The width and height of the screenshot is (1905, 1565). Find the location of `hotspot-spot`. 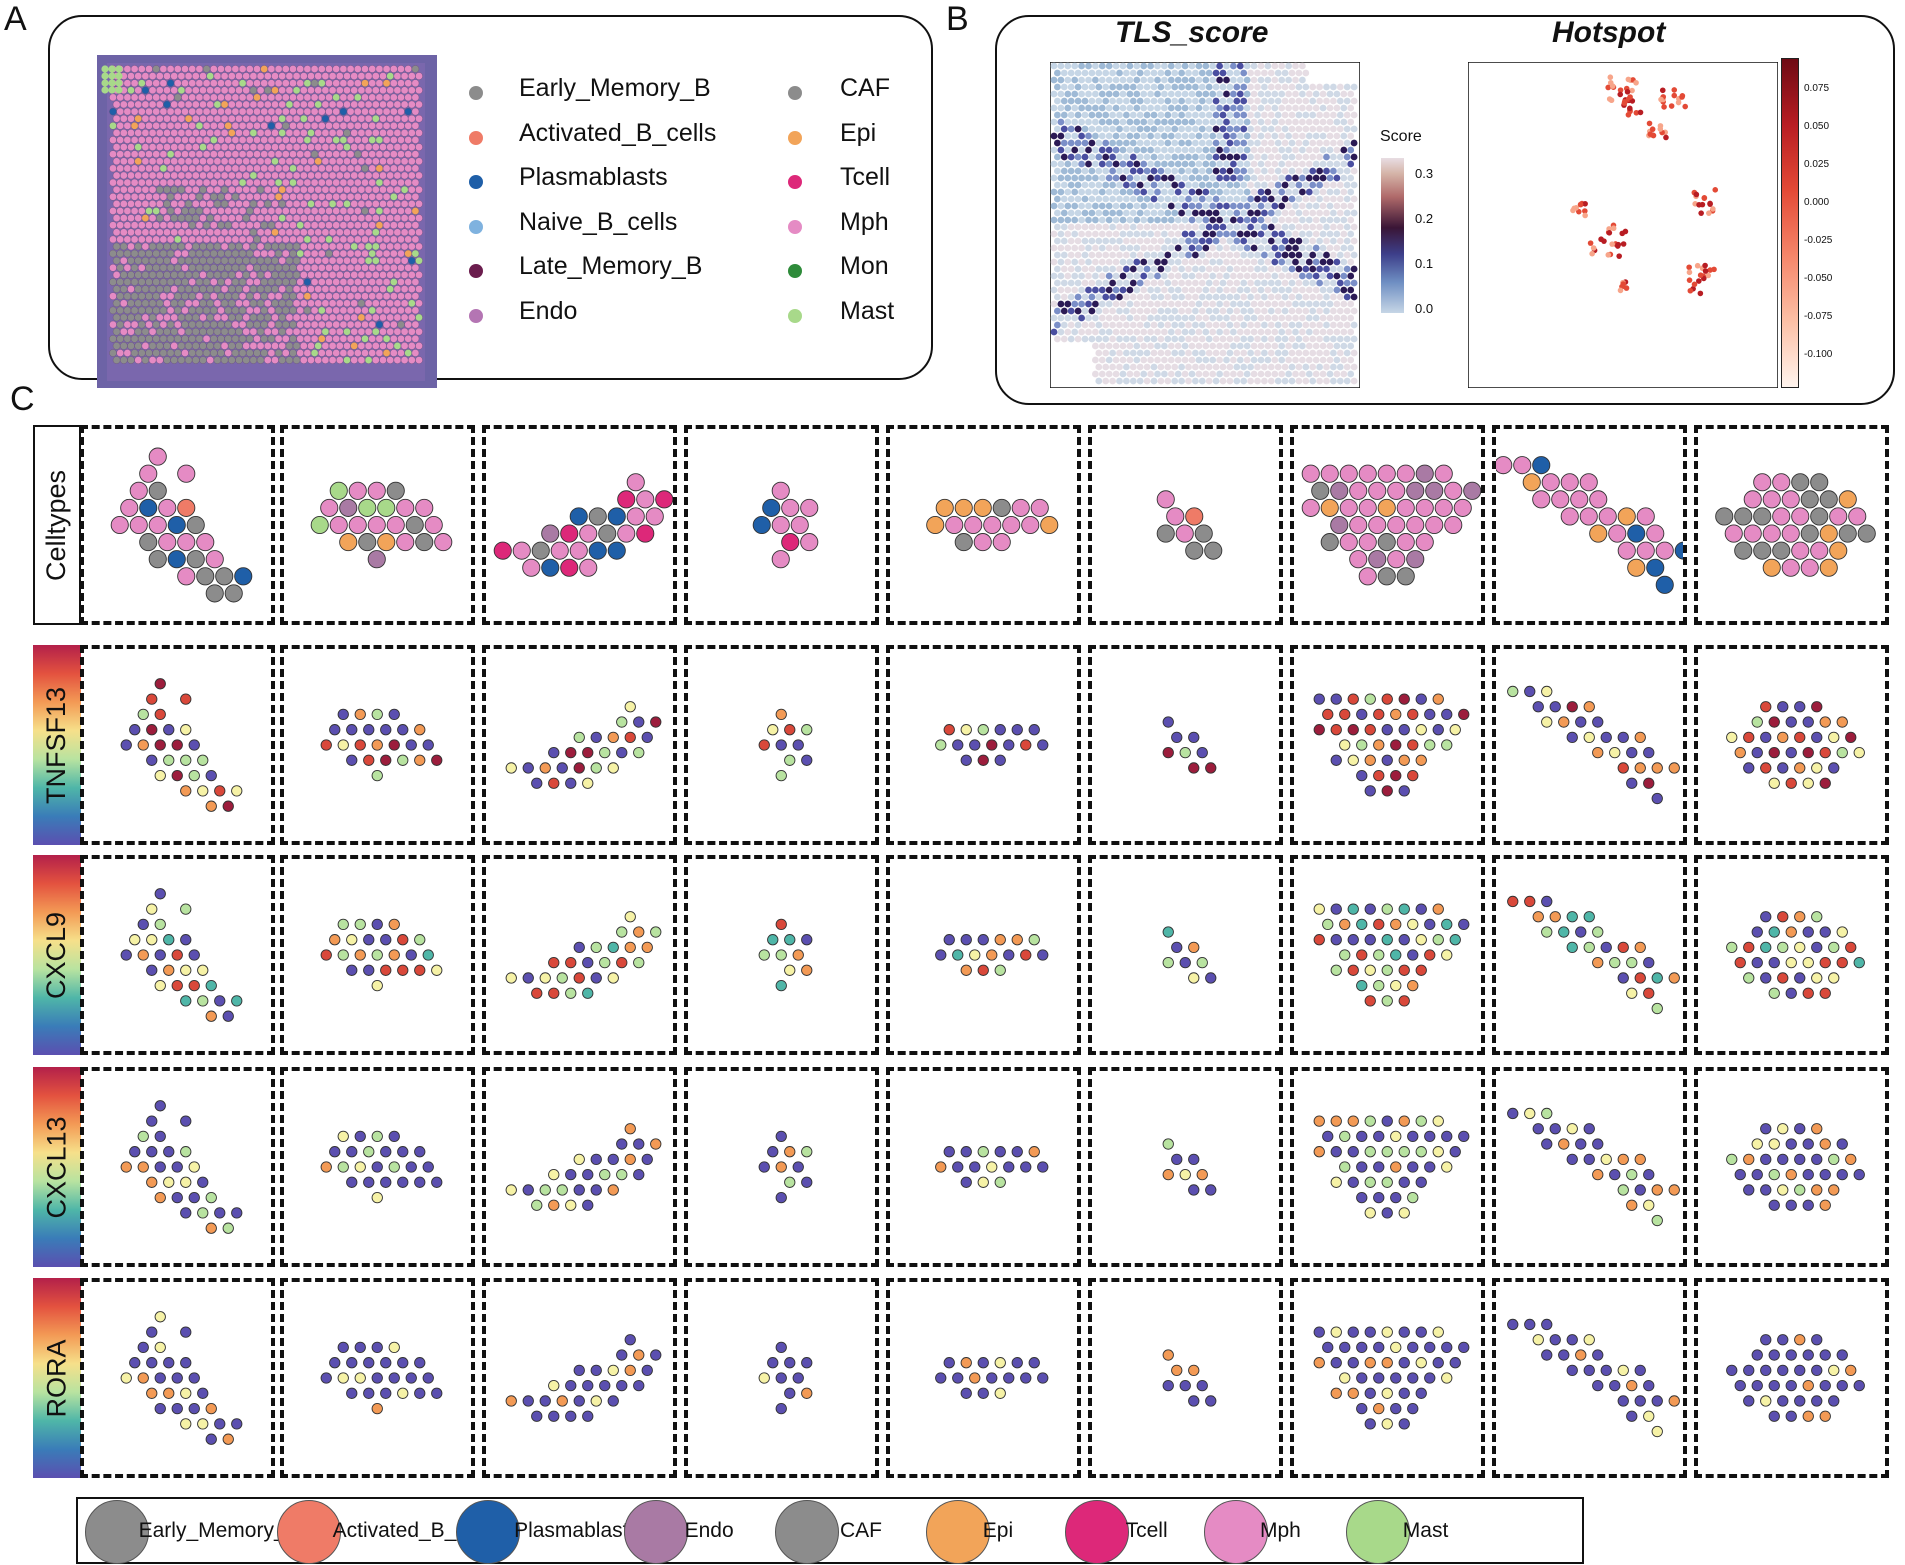

hotspot-spot is located at coordinates (1664, 107).